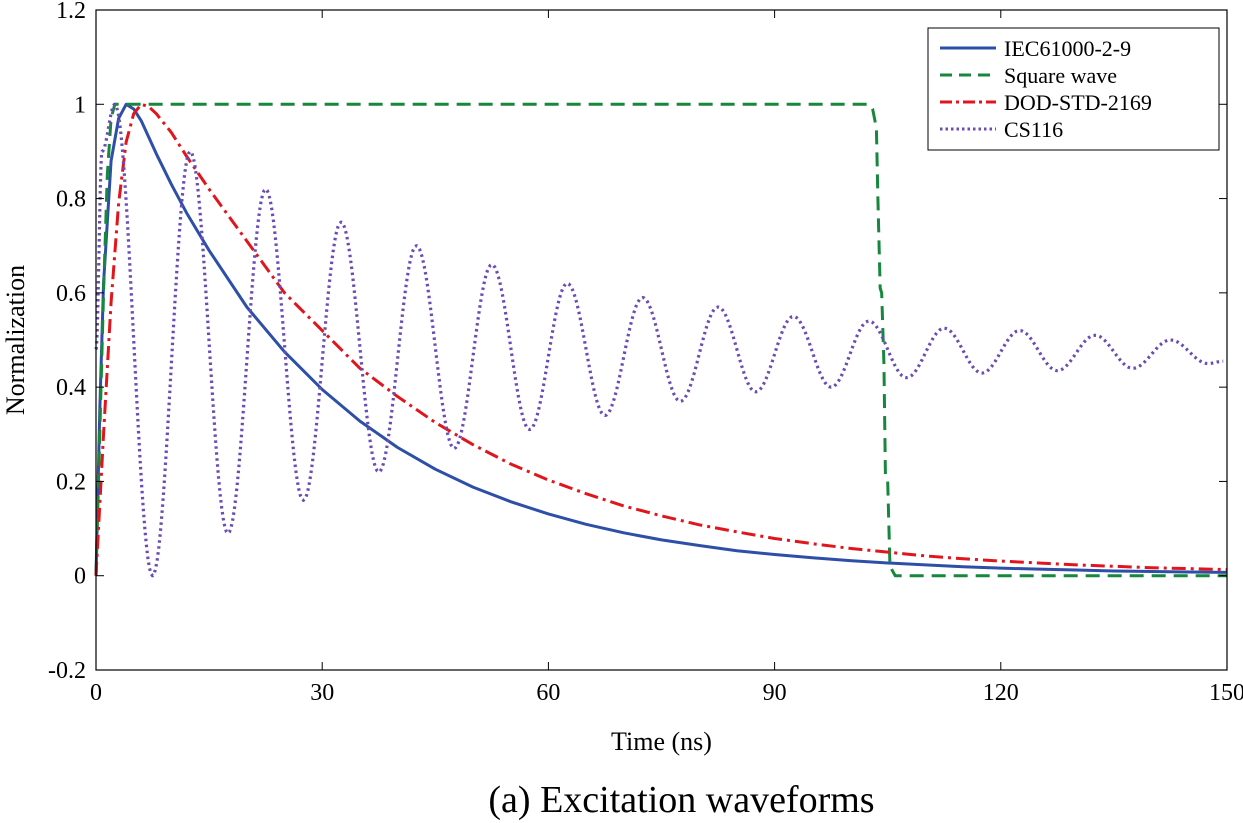 The height and width of the screenshot is (823, 1243). Describe the element at coordinates (71, 200) in the screenshot. I see `y-tick-label: 0.8` at that location.